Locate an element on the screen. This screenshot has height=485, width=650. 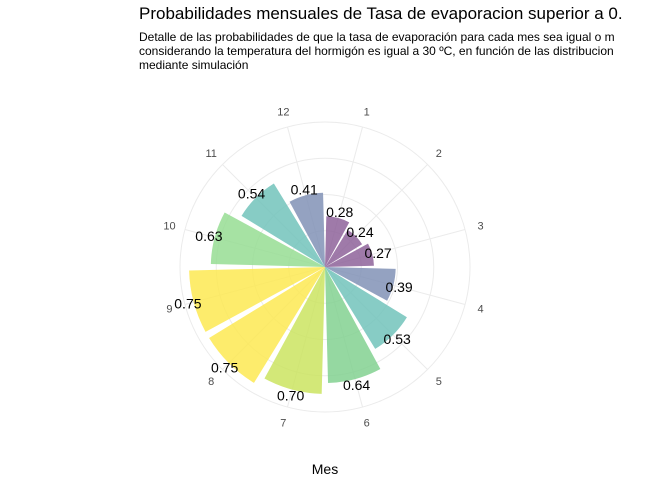
month-tick-label: 4 is located at coordinates (480, 310).